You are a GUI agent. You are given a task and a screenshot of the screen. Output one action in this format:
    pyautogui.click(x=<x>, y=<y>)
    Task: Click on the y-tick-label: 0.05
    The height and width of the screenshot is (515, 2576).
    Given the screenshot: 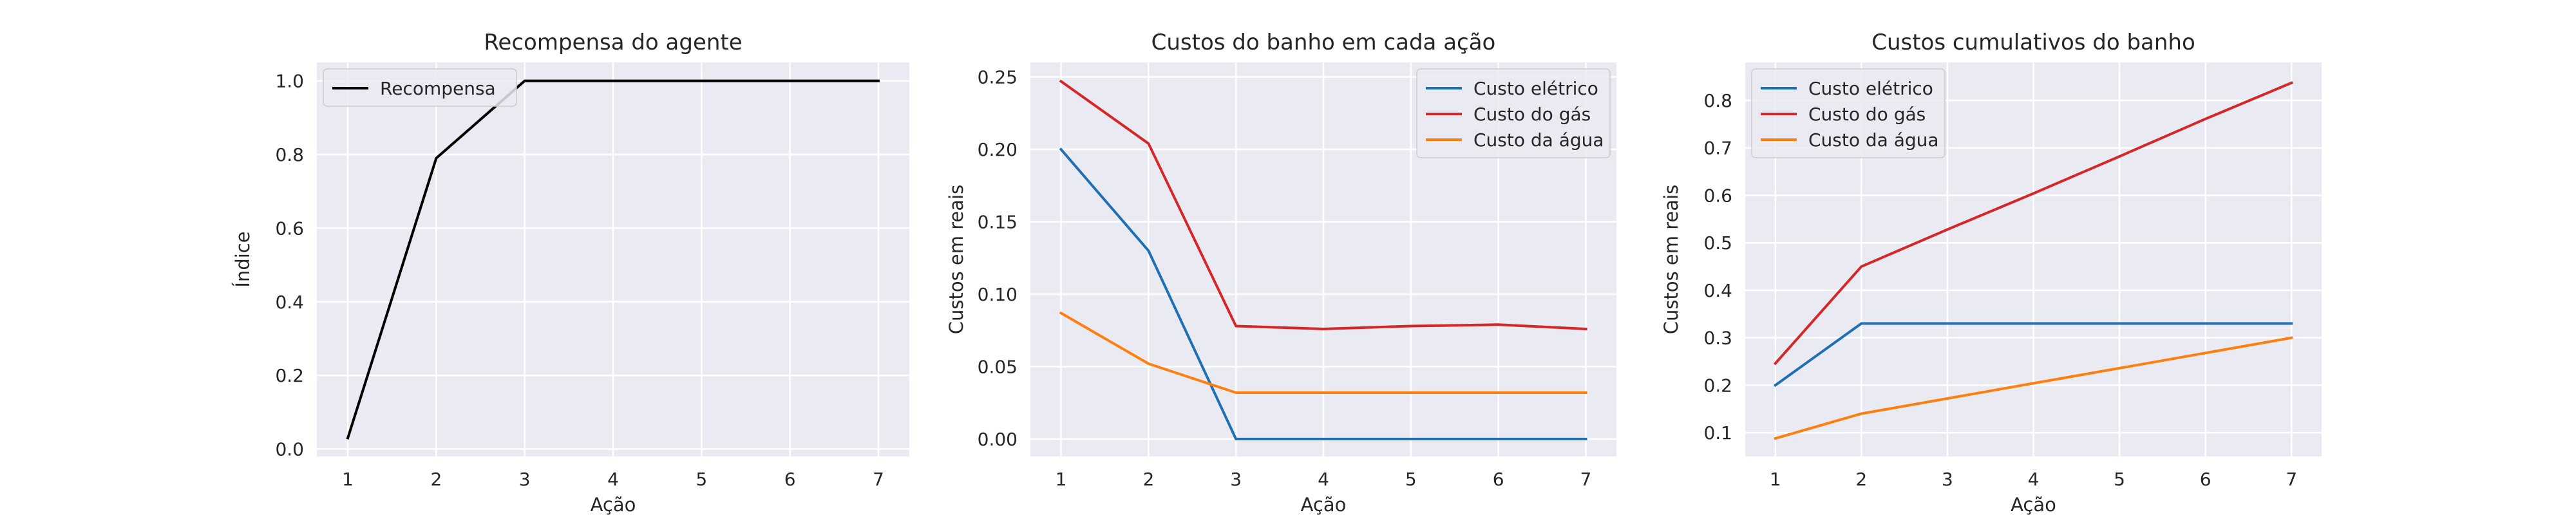 What is the action you would take?
    pyautogui.click(x=998, y=367)
    